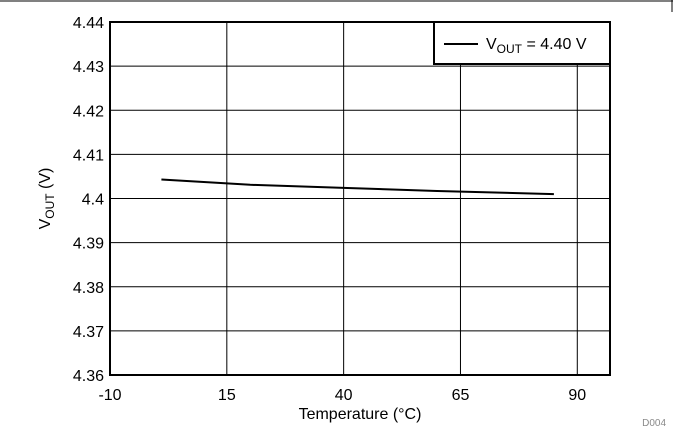  Describe the element at coordinates (88, 111) in the screenshot. I see `y-tick-label-6: 4.42` at that location.